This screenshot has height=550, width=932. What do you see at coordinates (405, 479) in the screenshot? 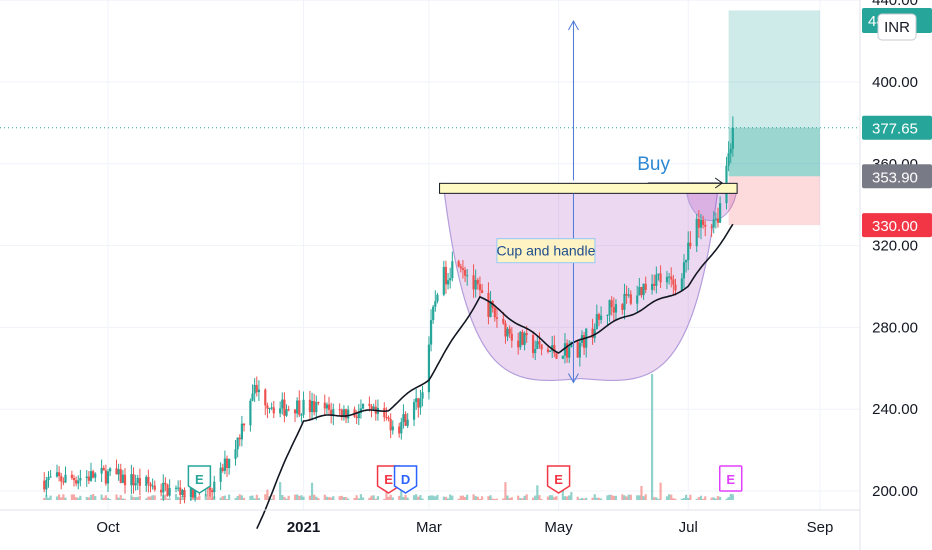
I see `event-letter-2: D` at bounding box center [405, 479].